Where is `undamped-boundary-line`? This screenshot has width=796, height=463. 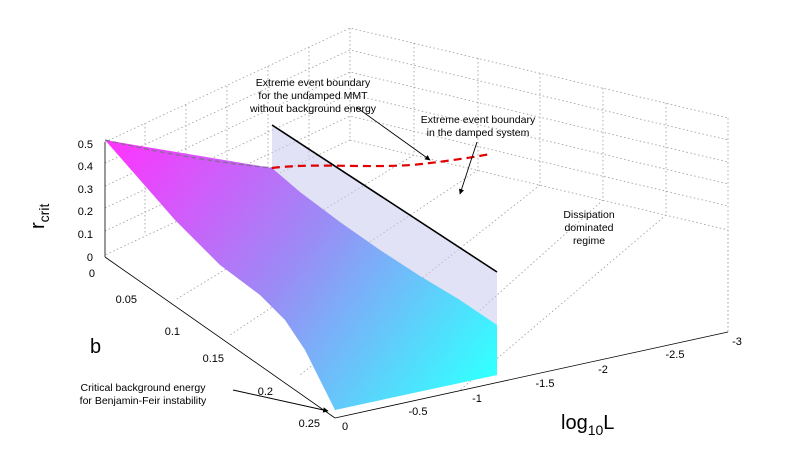
undamped-boundary-line is located at coordinates (384, 198).